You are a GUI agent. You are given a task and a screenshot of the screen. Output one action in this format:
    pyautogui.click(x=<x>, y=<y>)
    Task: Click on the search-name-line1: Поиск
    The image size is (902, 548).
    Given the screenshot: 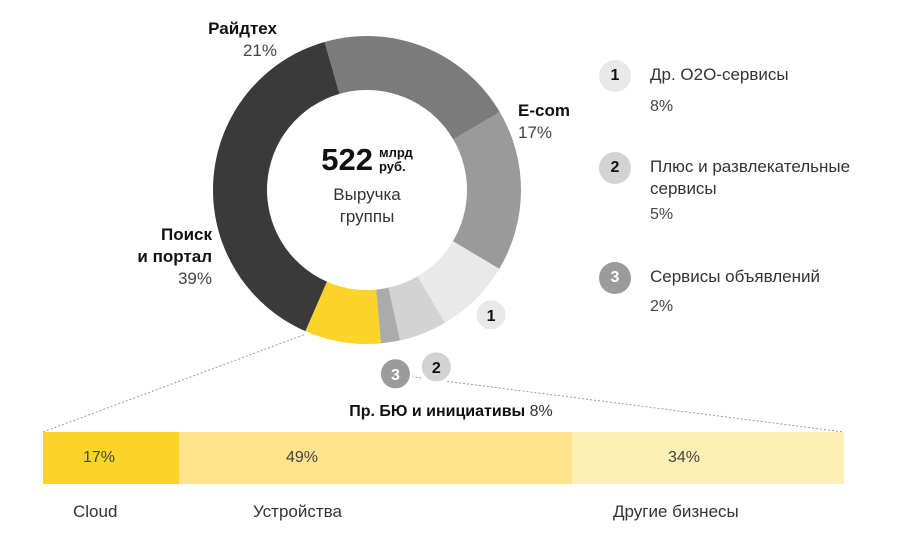 What is the action you would take?
    pyautogui.click(x=186, y=234)
    